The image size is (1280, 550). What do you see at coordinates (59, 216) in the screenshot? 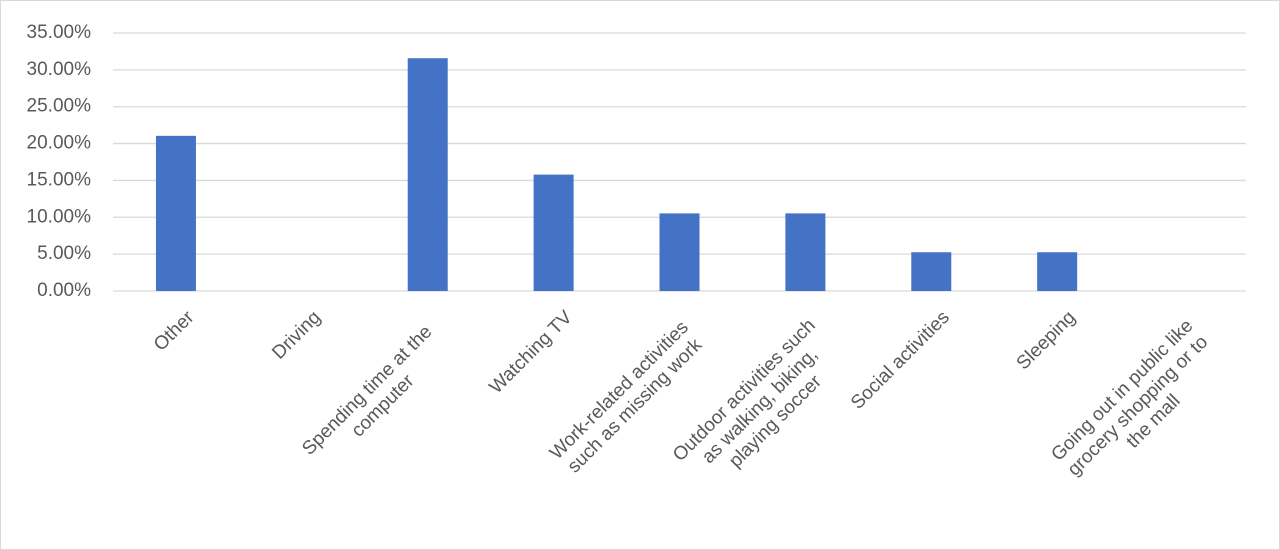
I see `y-tick-label: 10.00%` at bounding box center [59, 216].